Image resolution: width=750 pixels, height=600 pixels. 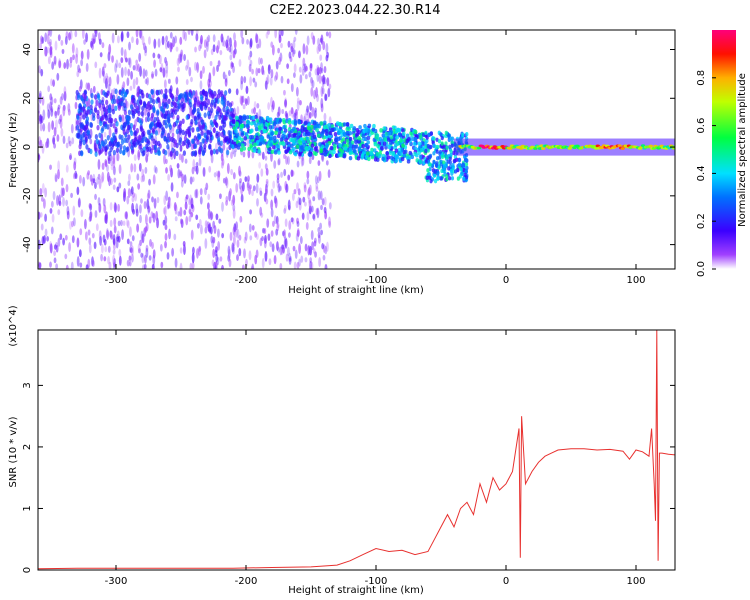 I want to click on colorbar-tick-label: 0.0, so click(x=701, y=269).